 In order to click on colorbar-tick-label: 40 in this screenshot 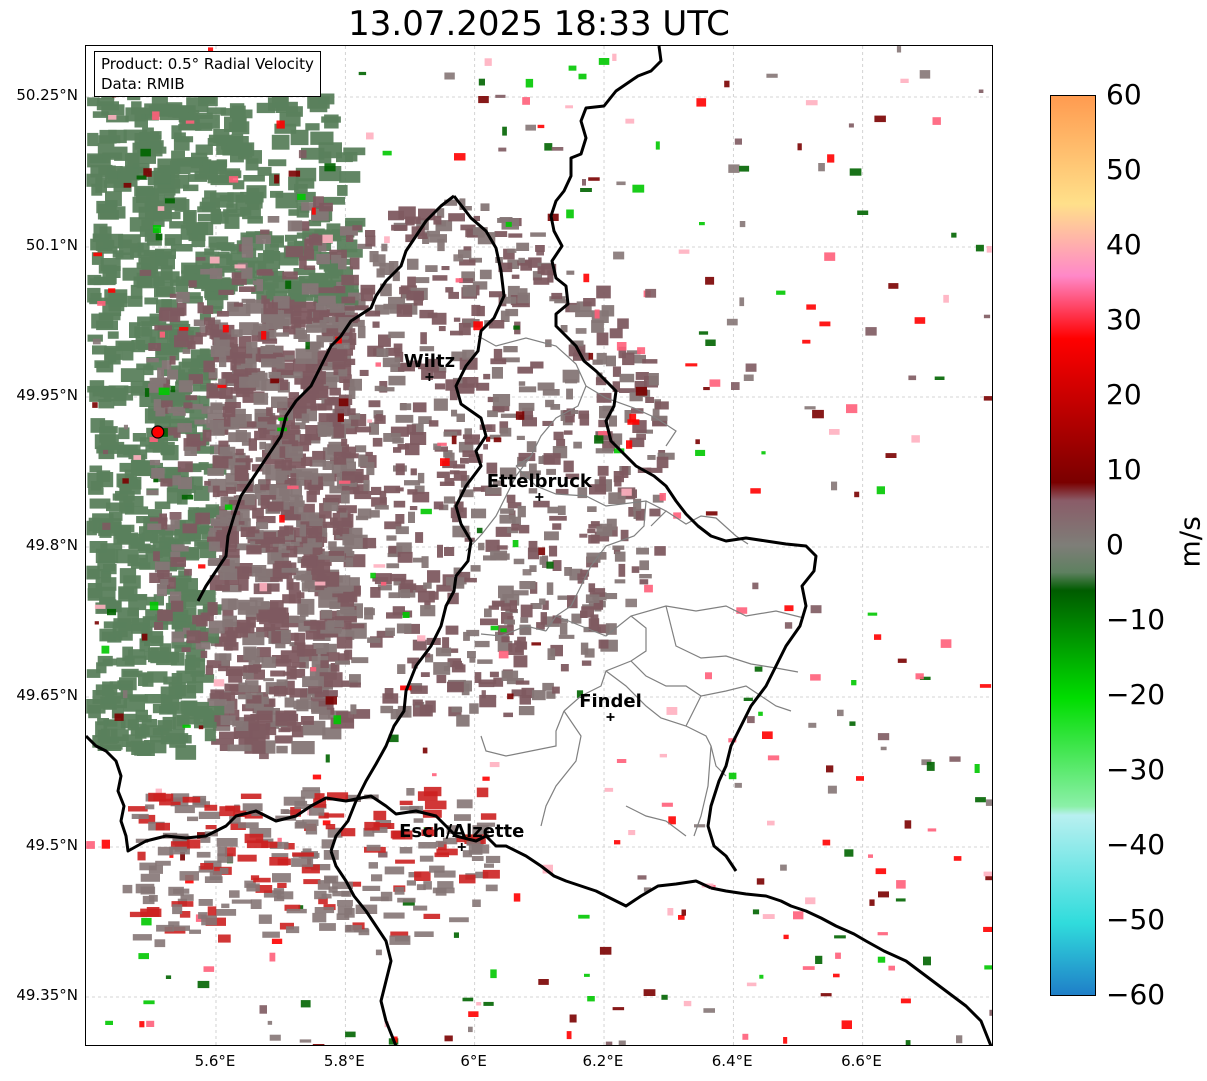, I will do `click(1124, 244)`.